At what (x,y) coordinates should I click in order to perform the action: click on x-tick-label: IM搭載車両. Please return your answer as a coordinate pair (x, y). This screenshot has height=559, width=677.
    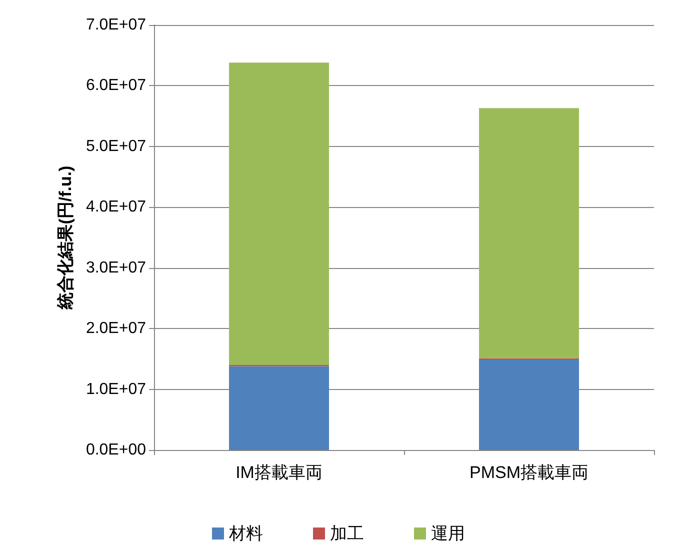
    Looking at the image, I should click on (279, 472).